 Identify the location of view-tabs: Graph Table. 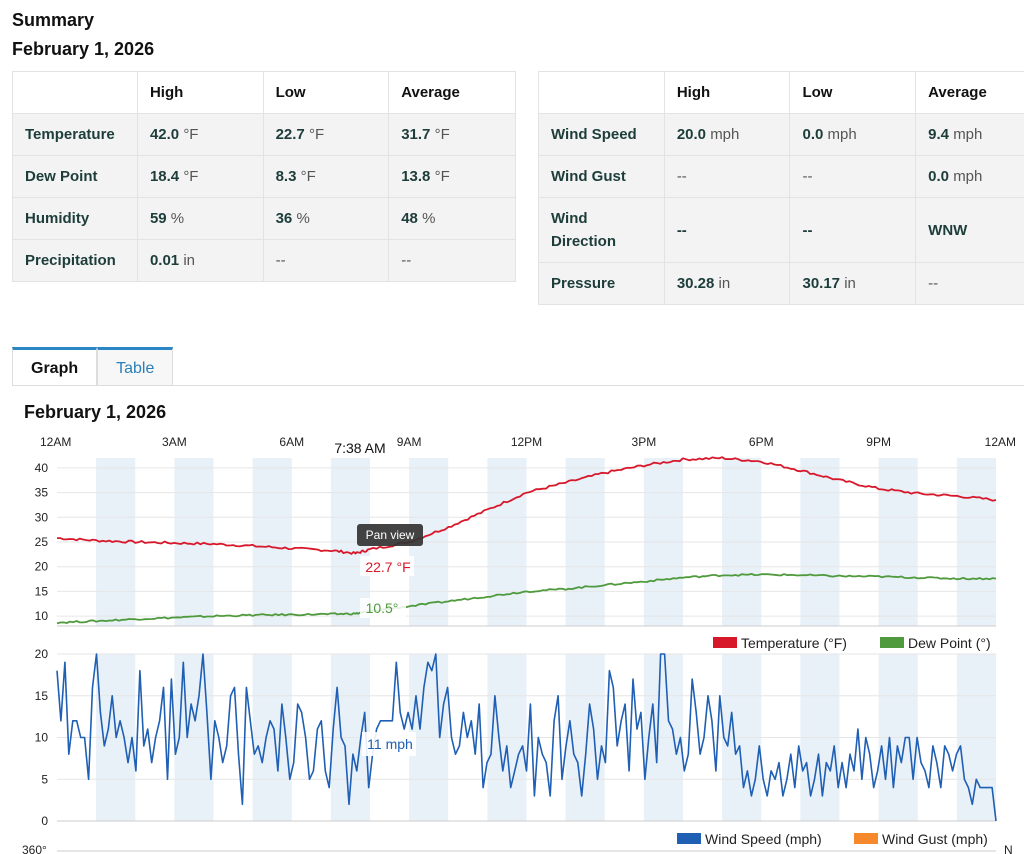
(93, 366).